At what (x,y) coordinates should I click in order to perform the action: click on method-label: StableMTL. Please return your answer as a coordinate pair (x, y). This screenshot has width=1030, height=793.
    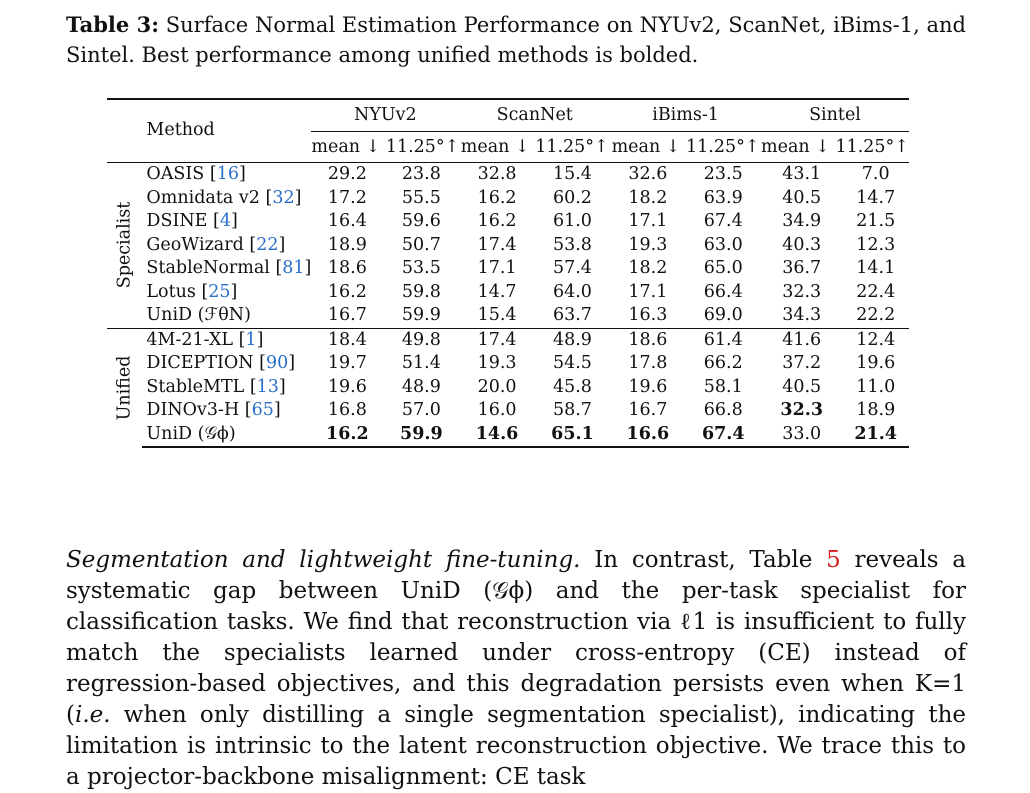
    Looking at the image, I should click on (195, 386).